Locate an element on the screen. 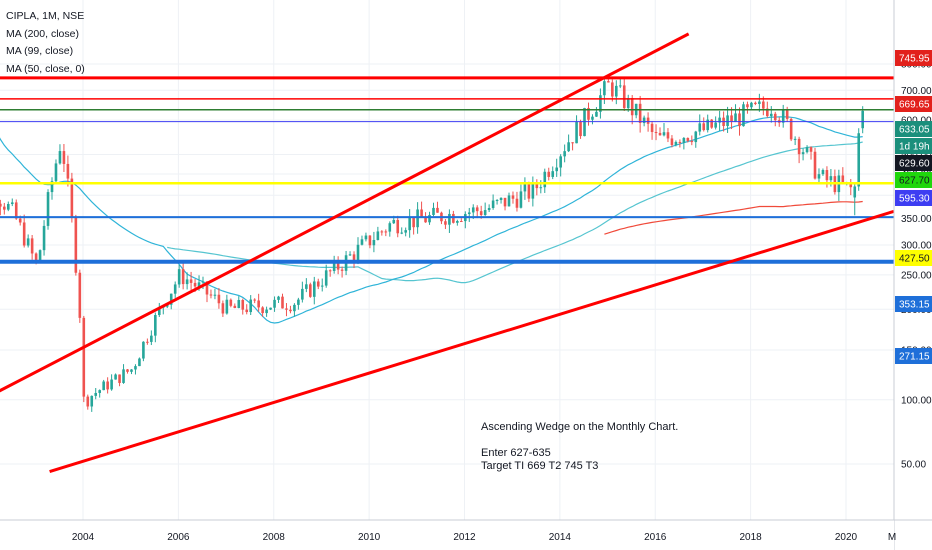 Image resolution: width=932 pixels, height=550 pixels. price-label: 427.50 is located at coordinates (914, 259).